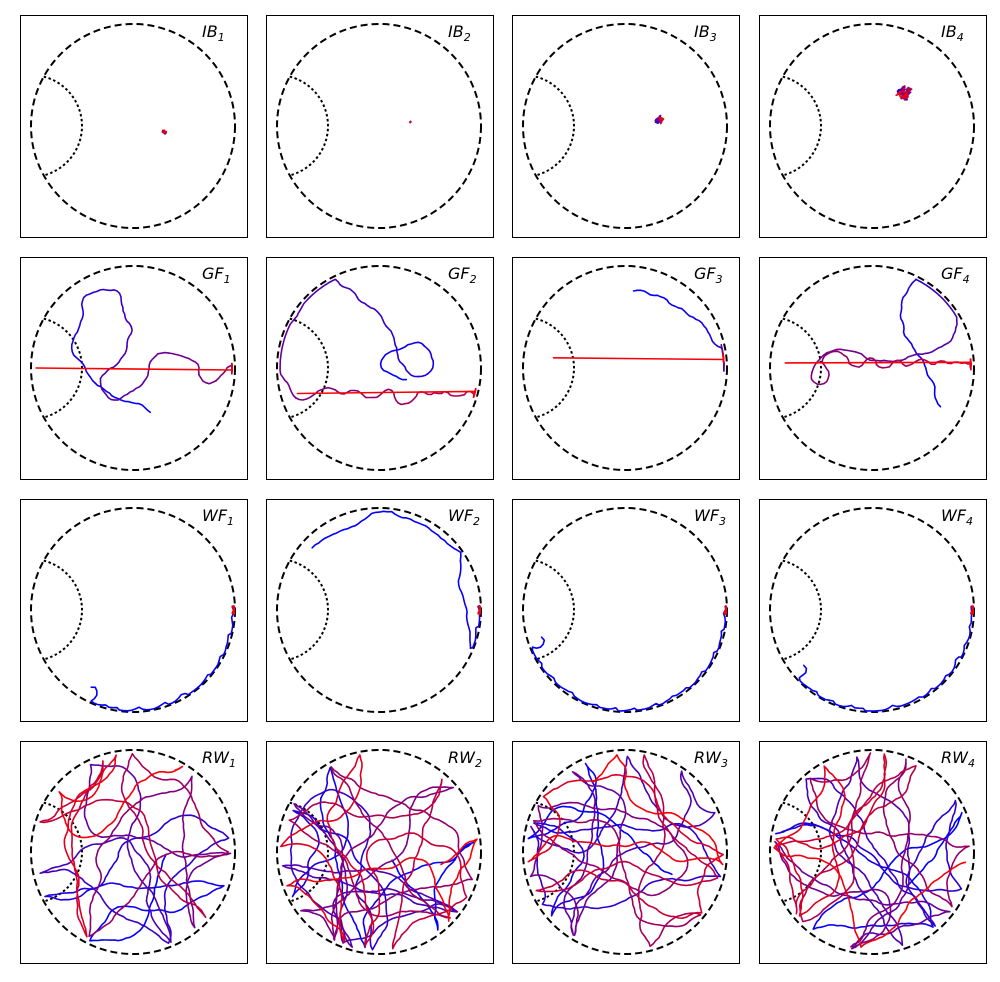 This screenshot has height=982, width=1000. What do you see at coordinates (705, 273) in the screenshot?
I see `panel-label-main: GF` at bounding box center [705, 273].